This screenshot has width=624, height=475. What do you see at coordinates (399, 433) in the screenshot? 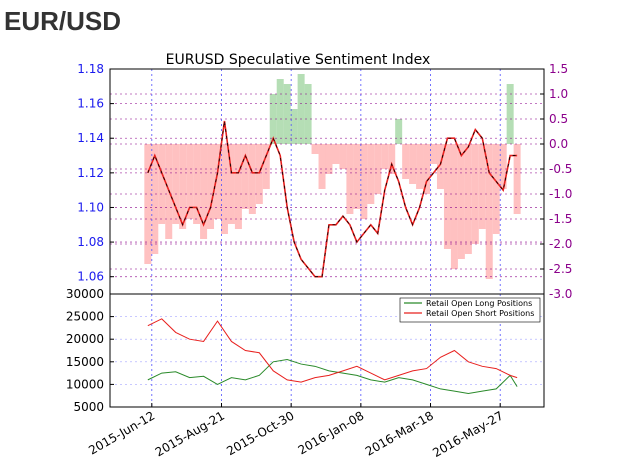
I see `x-tick-label: 2016-Mar-18` at bounding box center [399, 433].